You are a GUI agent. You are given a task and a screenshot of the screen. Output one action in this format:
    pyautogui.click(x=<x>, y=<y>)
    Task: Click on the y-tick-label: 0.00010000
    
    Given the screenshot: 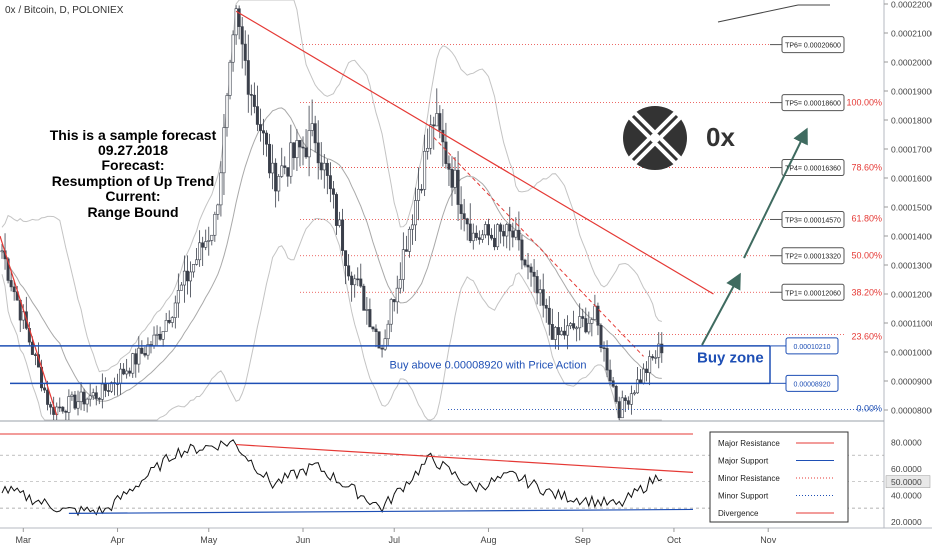 What is the action you would take?
    pyautogui.click(x=911, y=353)
    